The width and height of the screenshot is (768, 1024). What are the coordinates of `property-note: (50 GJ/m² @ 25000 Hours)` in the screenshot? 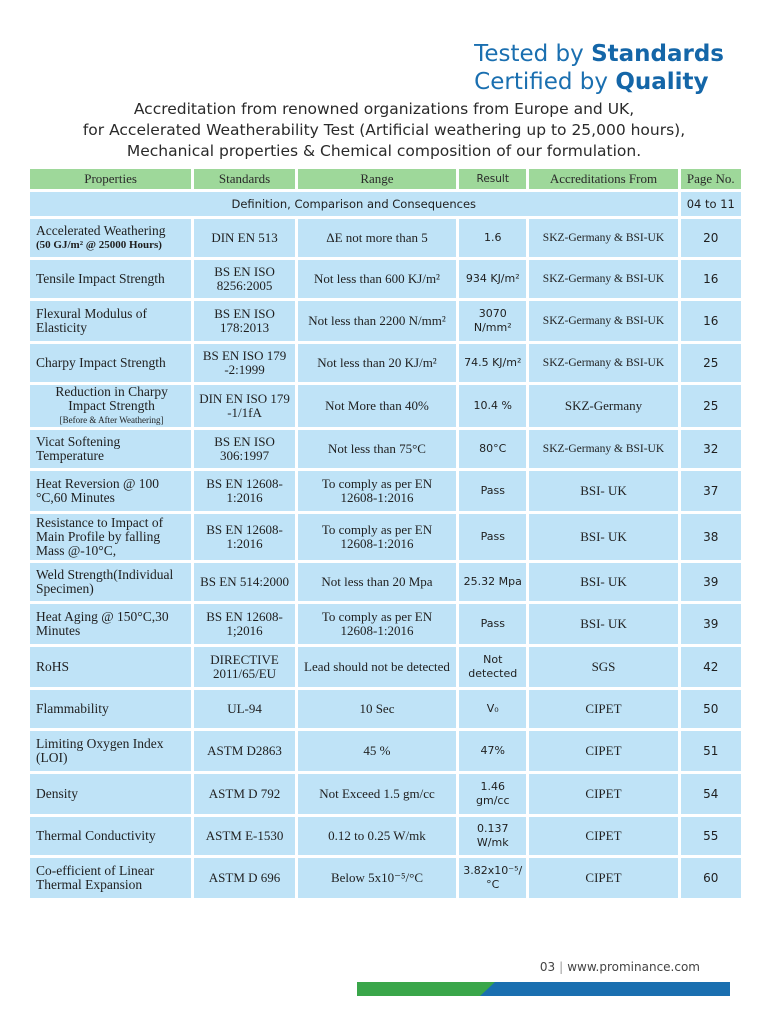 It's located at (99, 245).